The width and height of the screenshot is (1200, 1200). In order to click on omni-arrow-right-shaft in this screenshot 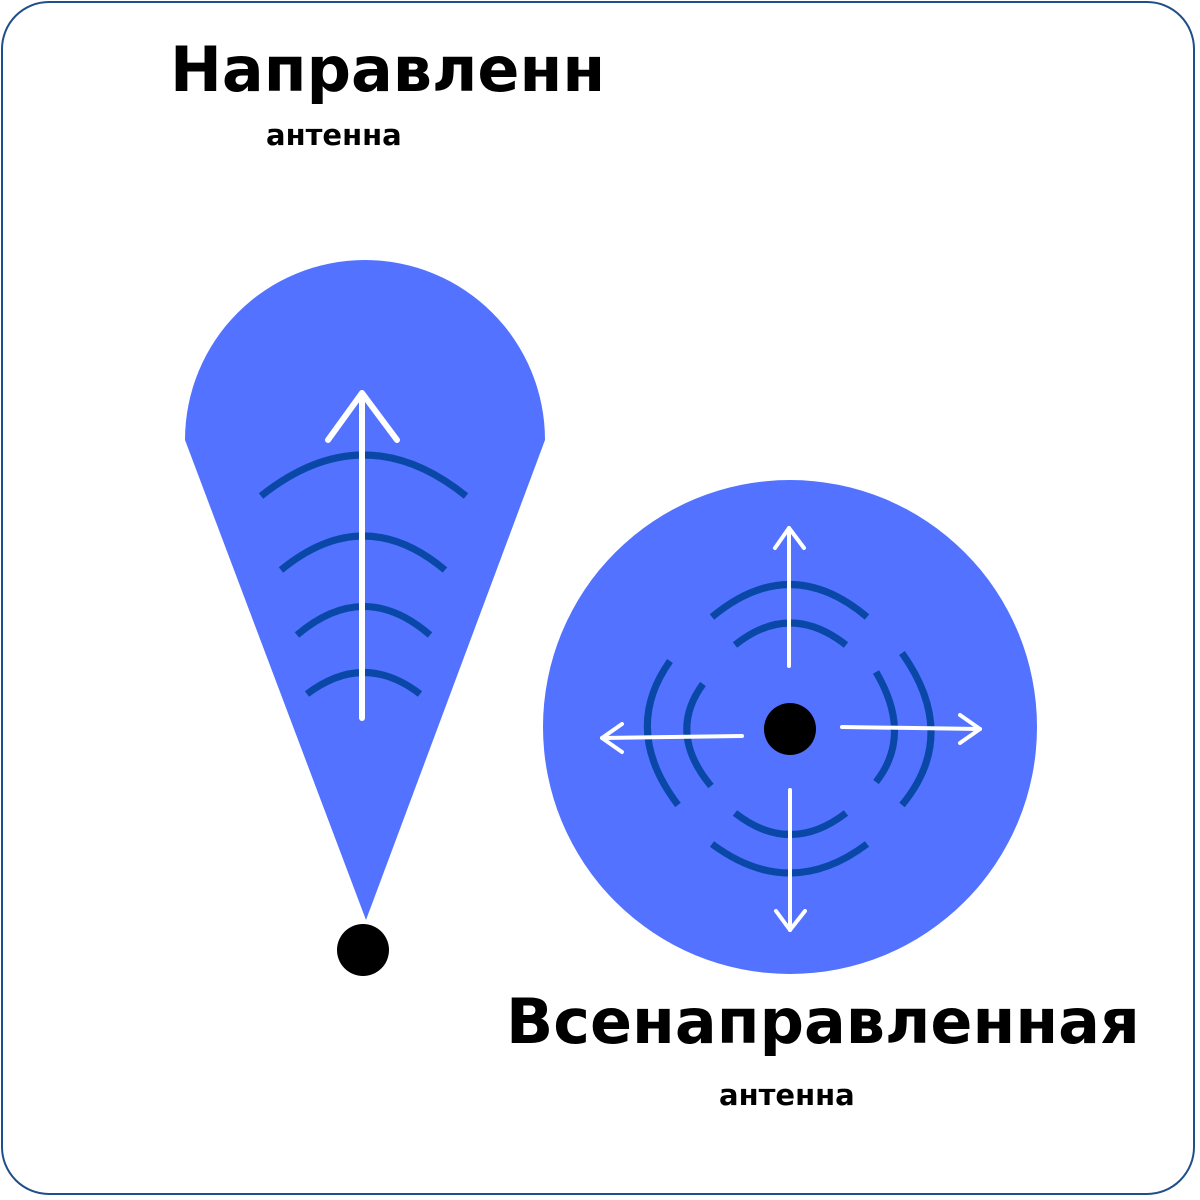, I will do `click(911, 728)`.